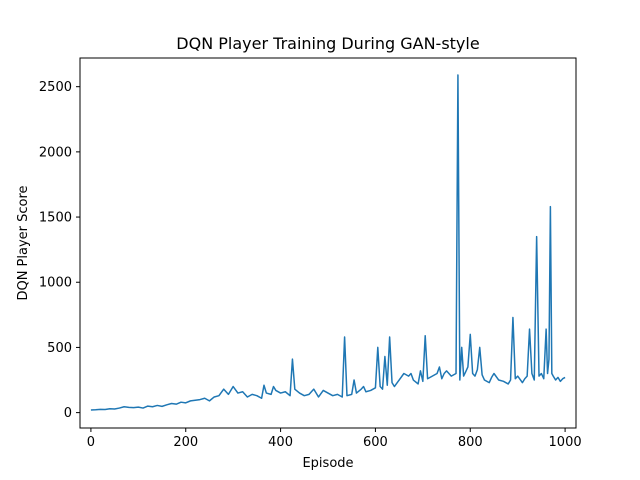  I want to click on y-tick-label: 1000, so click(55, 283).